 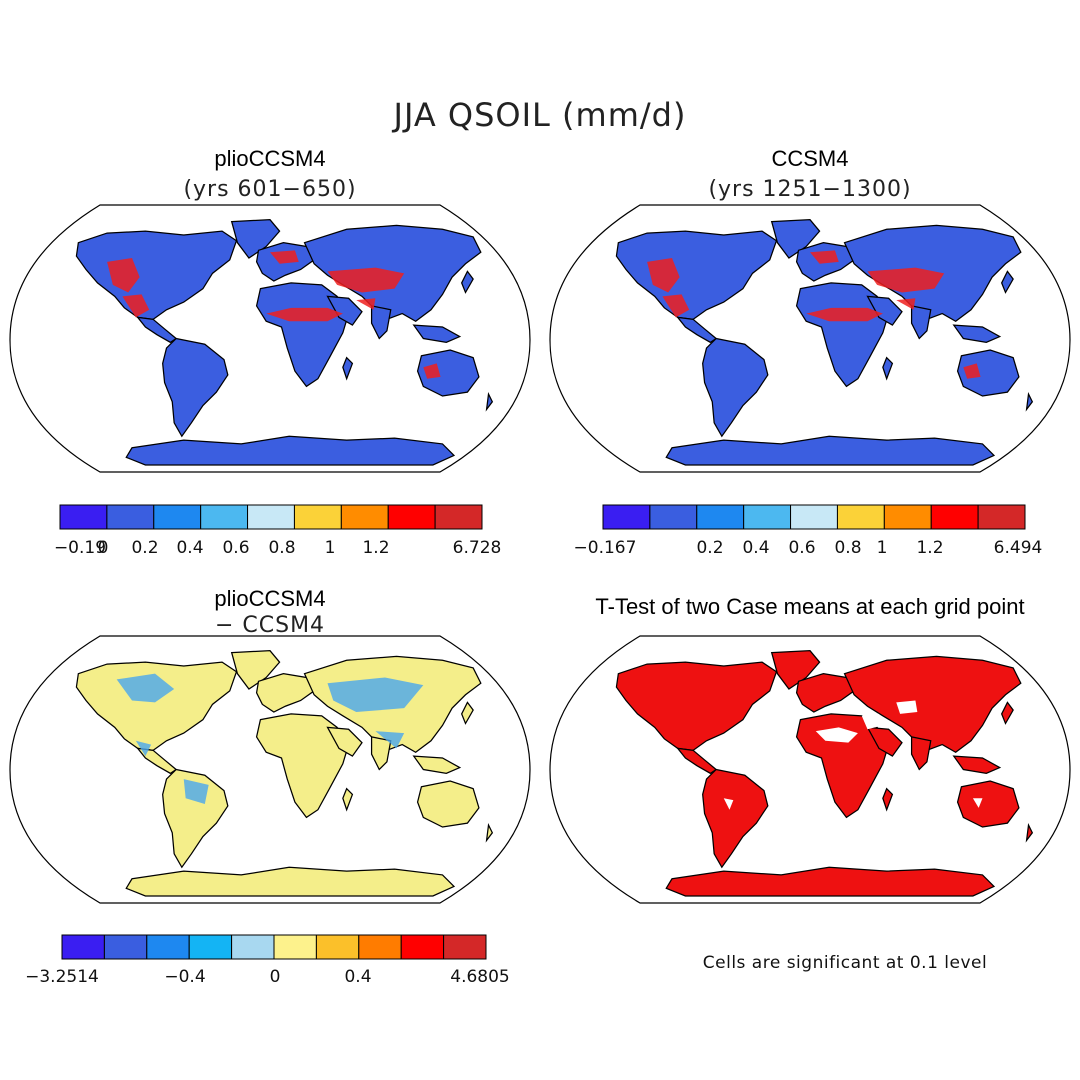 What do you see at coordinates (809, 189) in the screenshot?
I see `panel-subtitle: (yrs 1251−1300)` at bounding box center [809, 189].